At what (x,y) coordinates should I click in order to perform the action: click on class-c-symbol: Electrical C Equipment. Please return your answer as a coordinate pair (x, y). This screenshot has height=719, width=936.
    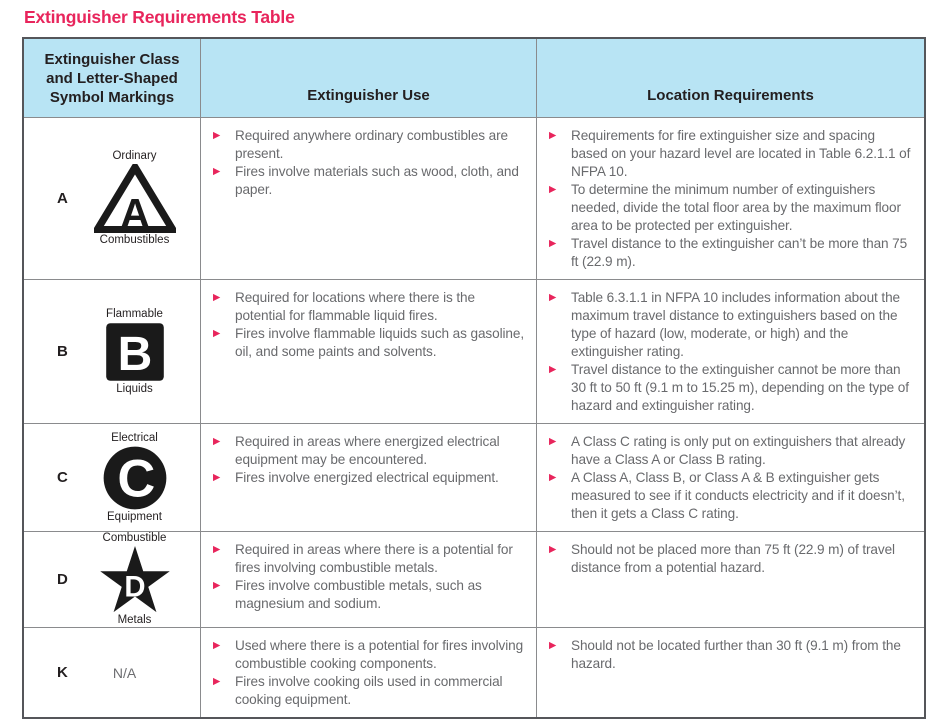
    Looking at the image, I should click on (134, 478).